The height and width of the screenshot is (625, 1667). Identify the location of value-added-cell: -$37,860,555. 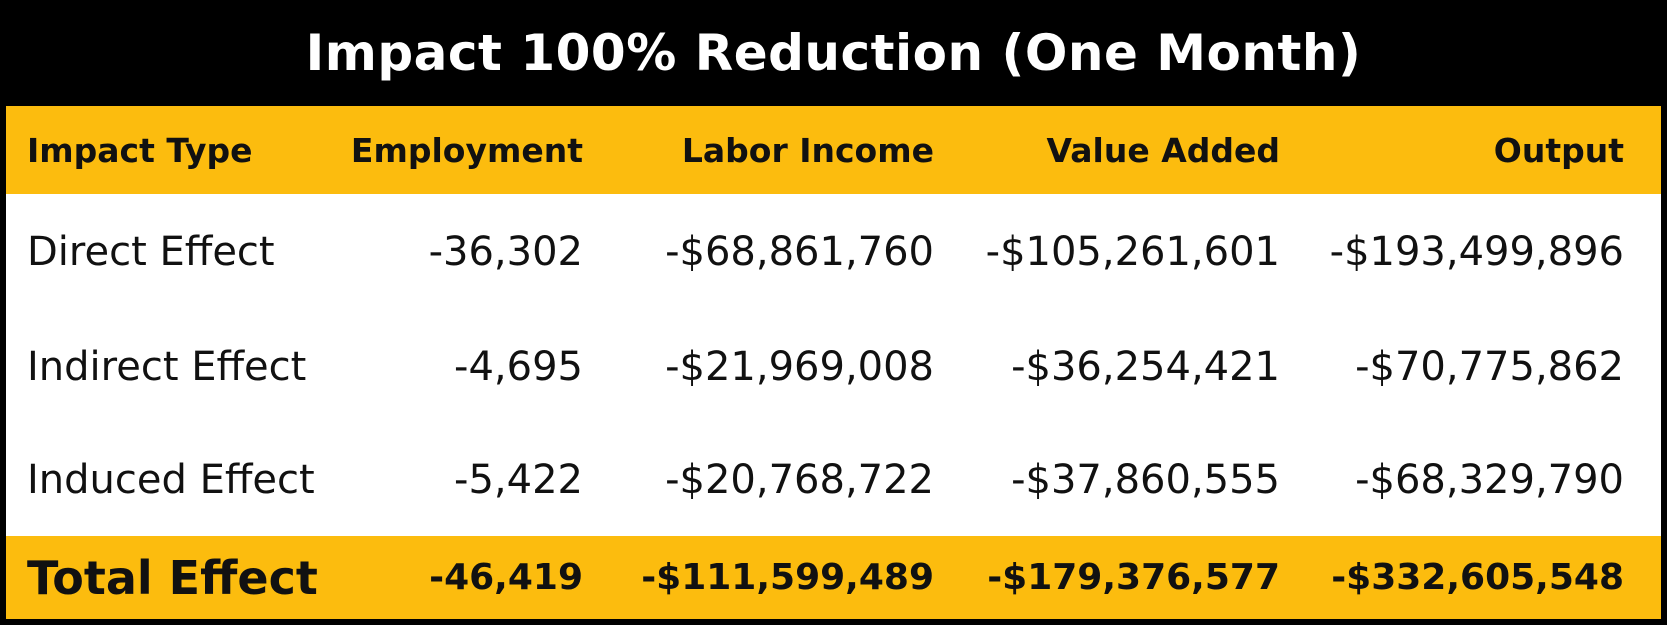
(1145, 480).